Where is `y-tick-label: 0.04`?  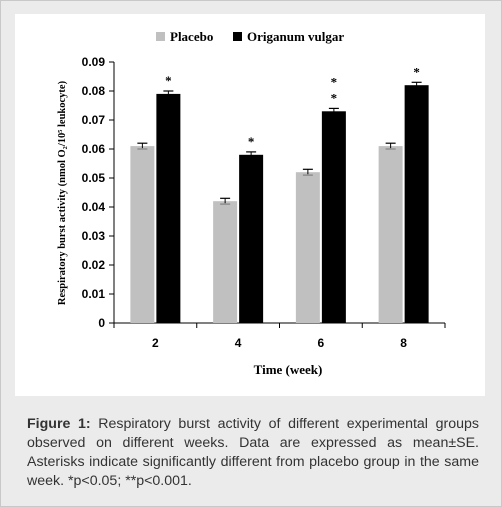 y-tick-label: 0.04 is located at coordinates (94, 207).